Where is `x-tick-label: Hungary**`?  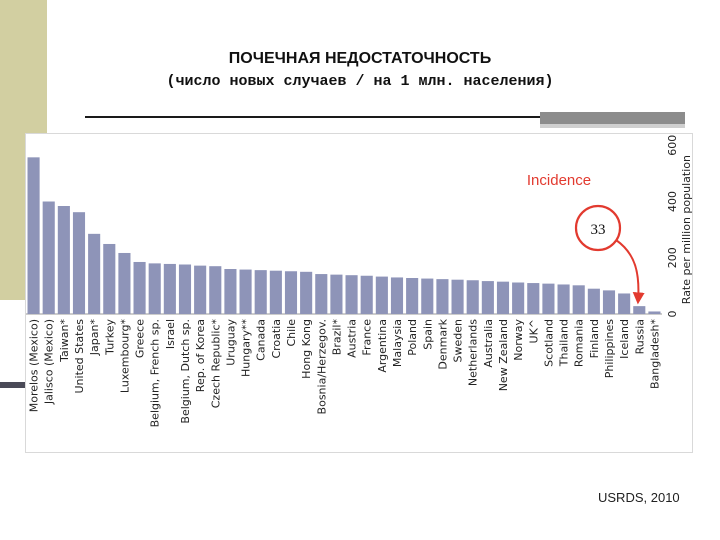
x-tick-label: Hungary** is located at coordinates (246, 348).